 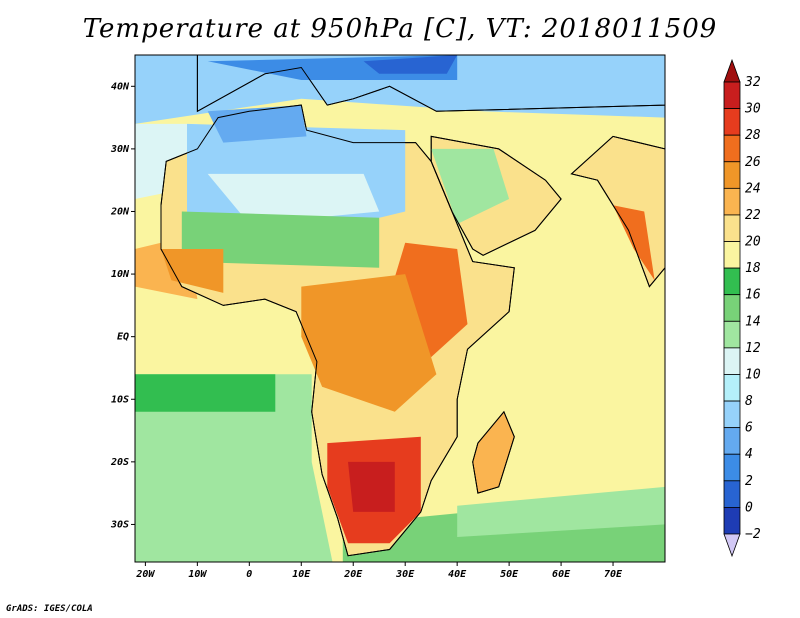 What do you see at coordinates (49, 609) in the screenshot?
I see `credit-label: GrADS: IGES/COLA` at bounding box center [49, 609].